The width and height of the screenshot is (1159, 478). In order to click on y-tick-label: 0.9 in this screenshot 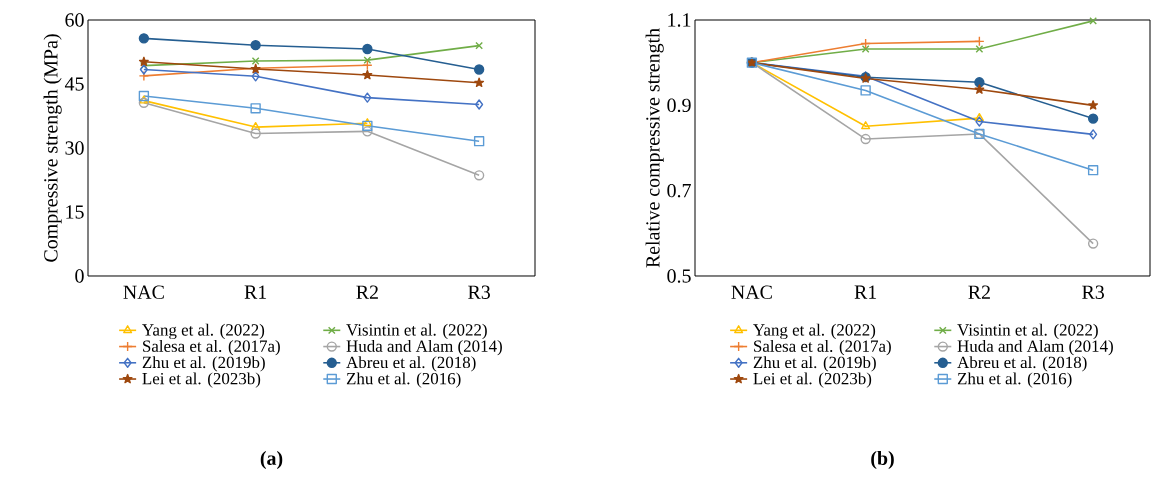, I will do `click(679, 105)`.